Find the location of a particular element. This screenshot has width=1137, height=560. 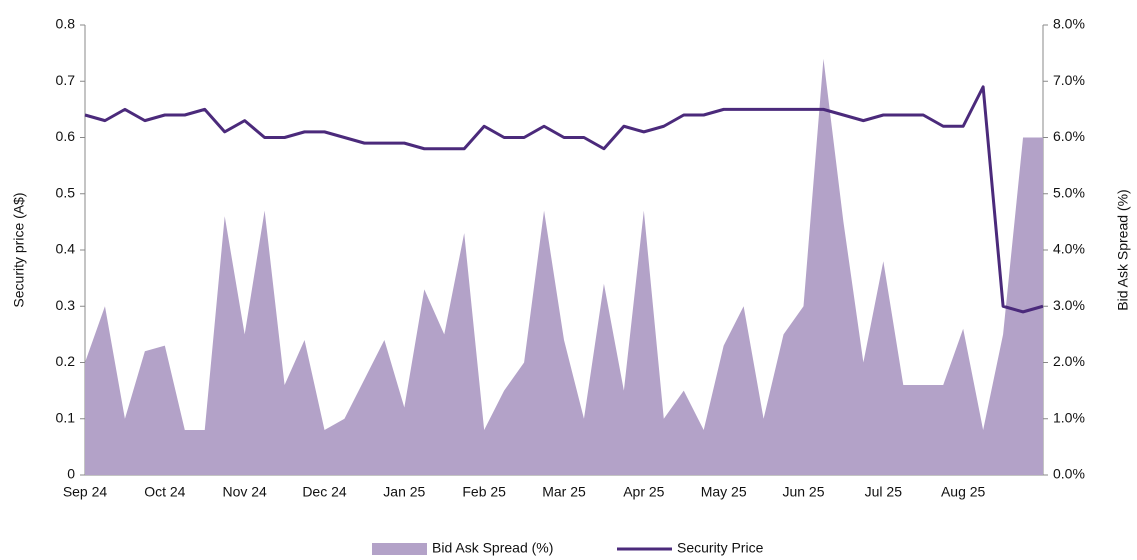

y-tick-label: 0.2 is located at coordinates (66, 361).